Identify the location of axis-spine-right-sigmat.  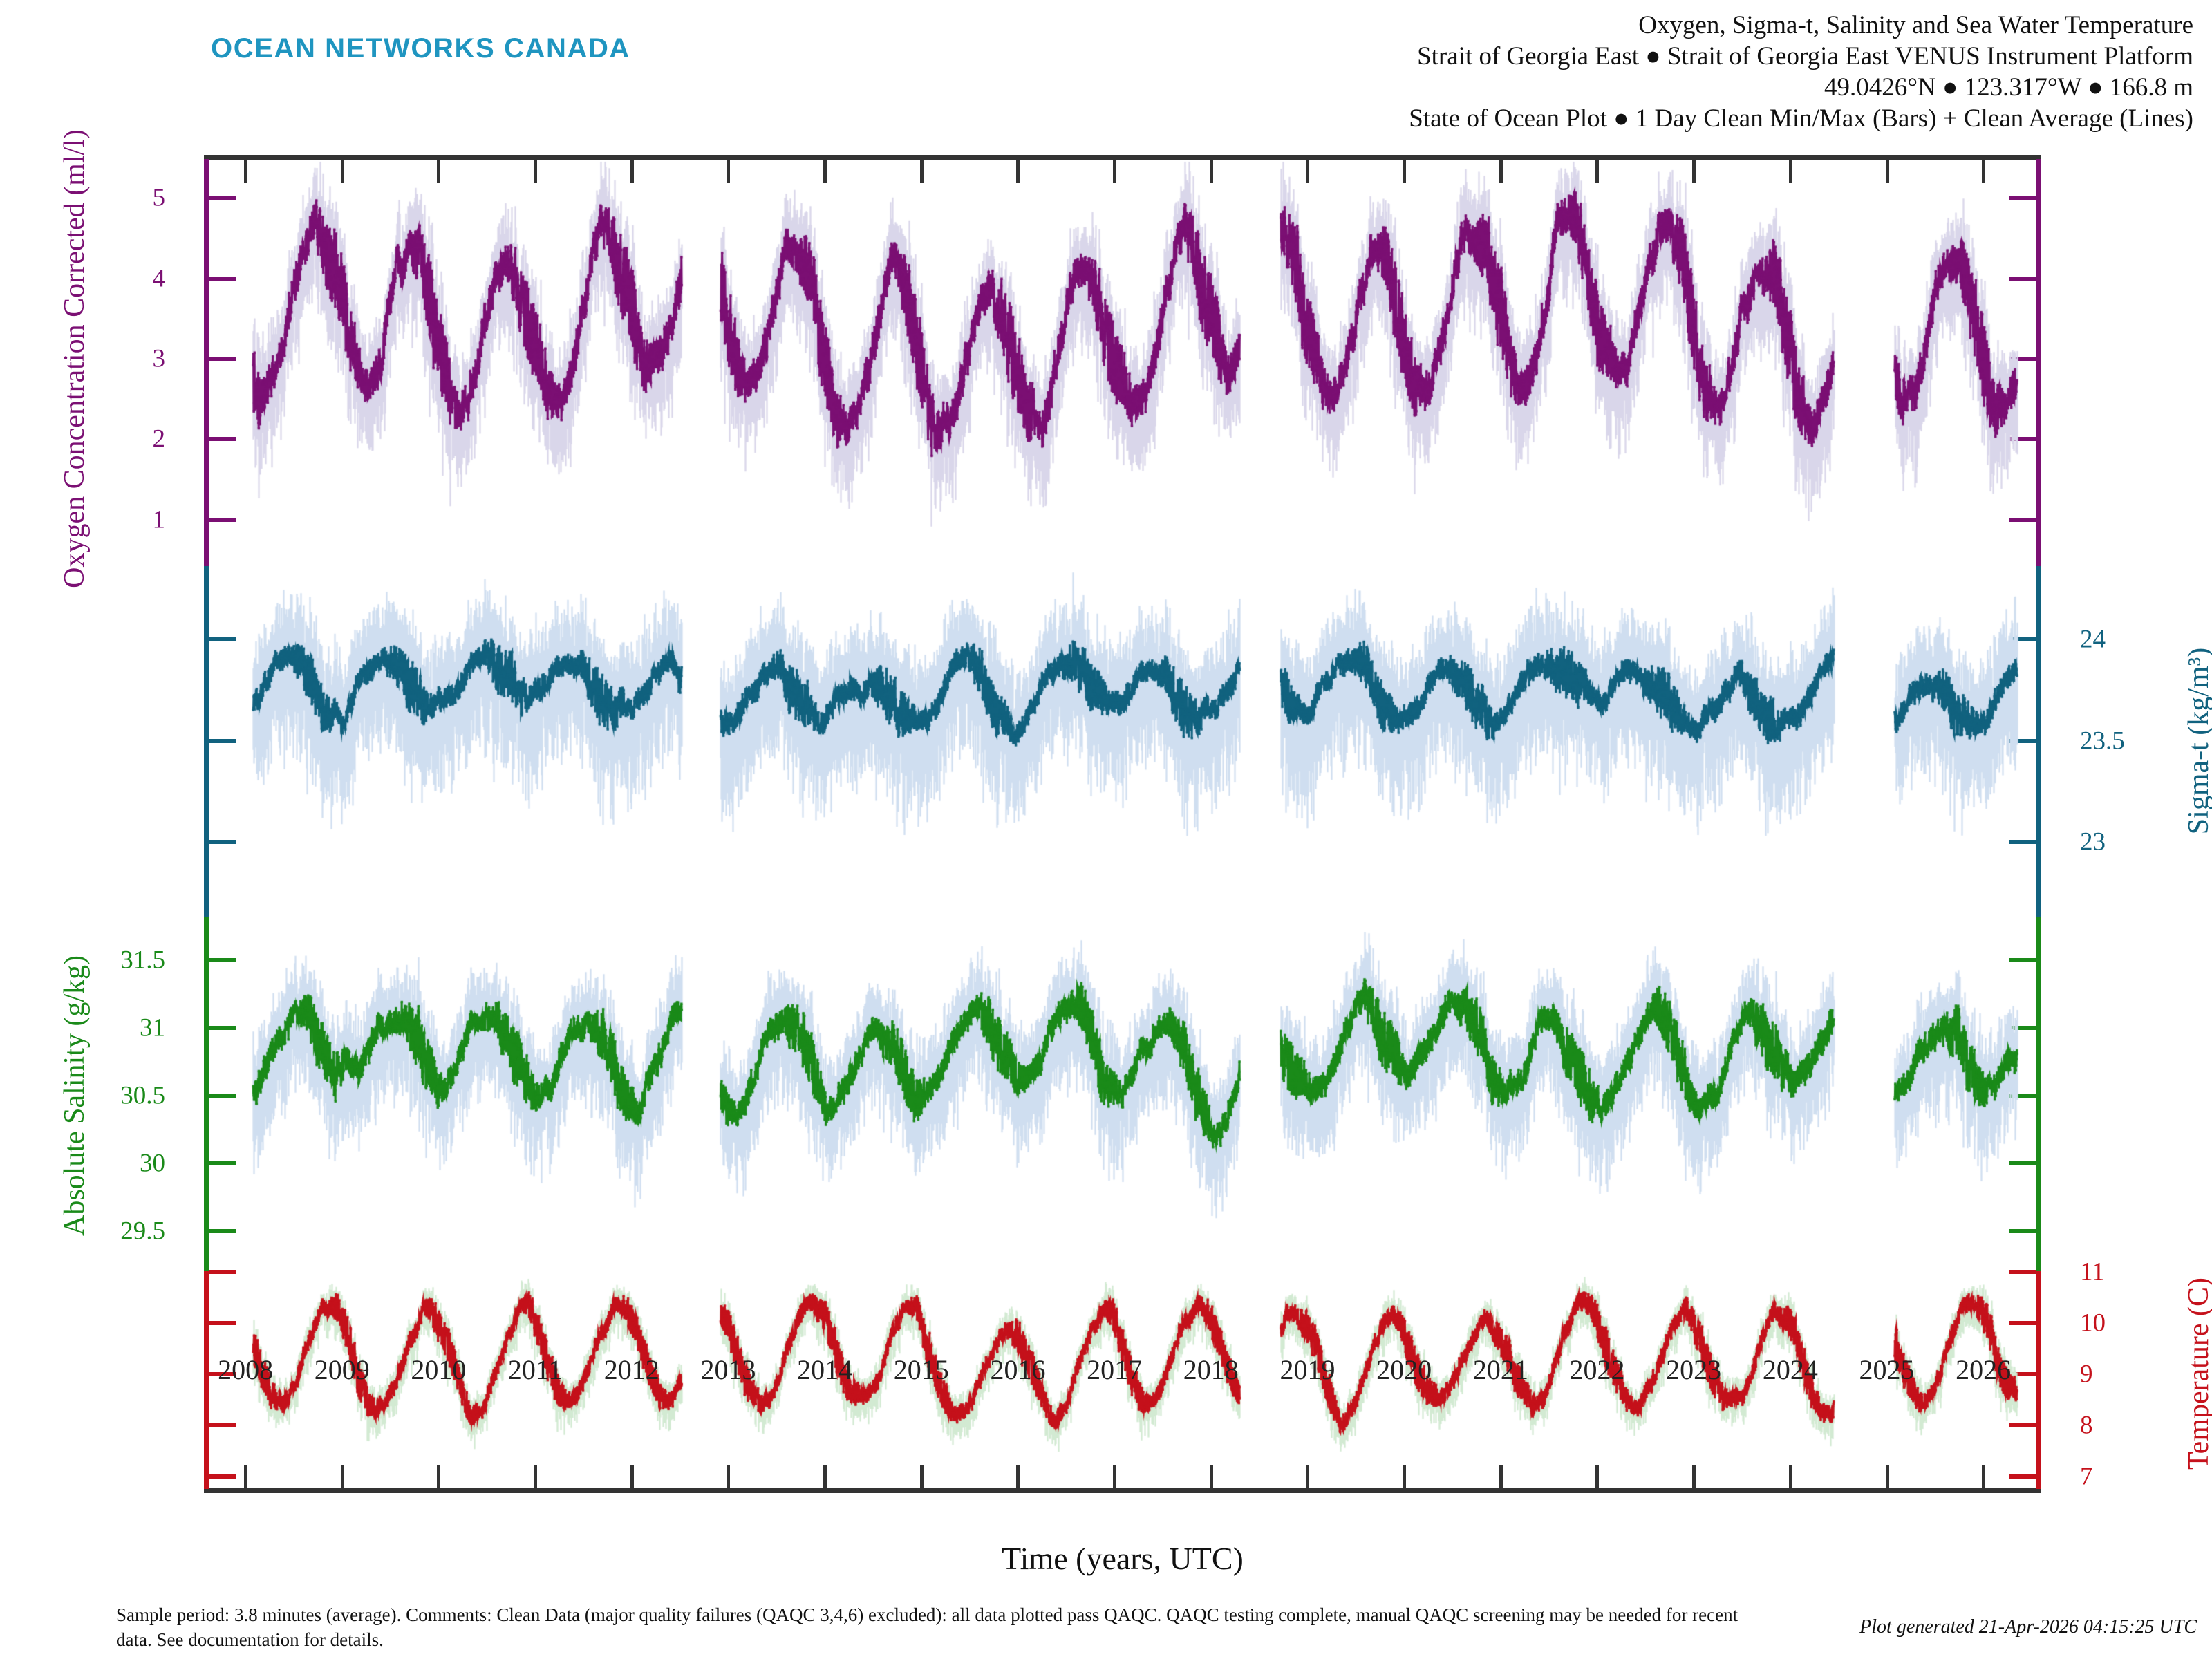
(2038, 742).